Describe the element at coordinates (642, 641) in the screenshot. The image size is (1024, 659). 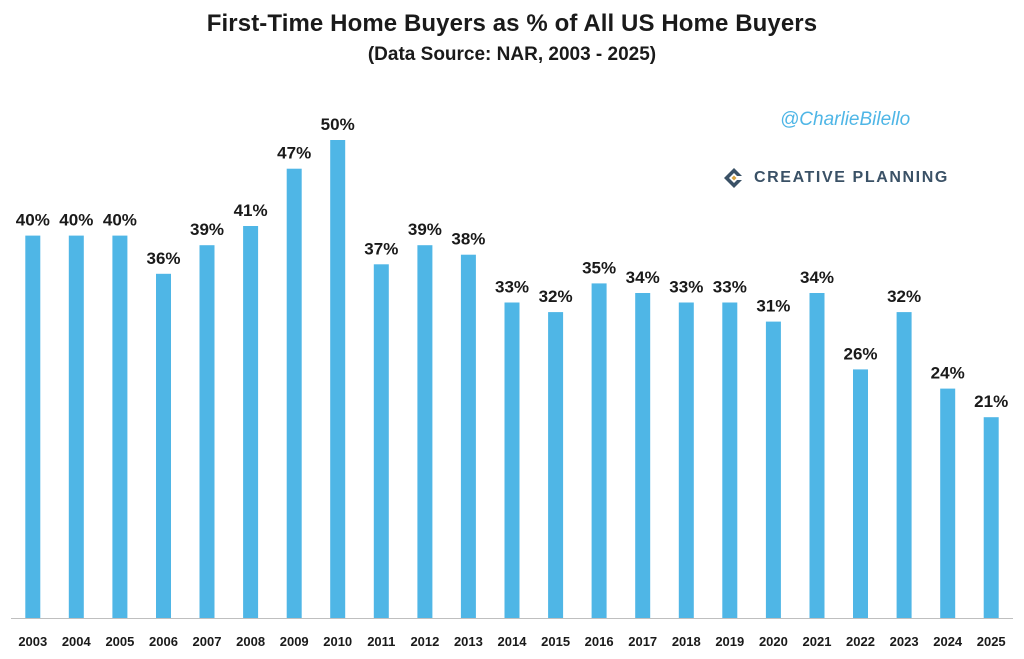
I see `x-tick-label-2017: 2017` at that location.